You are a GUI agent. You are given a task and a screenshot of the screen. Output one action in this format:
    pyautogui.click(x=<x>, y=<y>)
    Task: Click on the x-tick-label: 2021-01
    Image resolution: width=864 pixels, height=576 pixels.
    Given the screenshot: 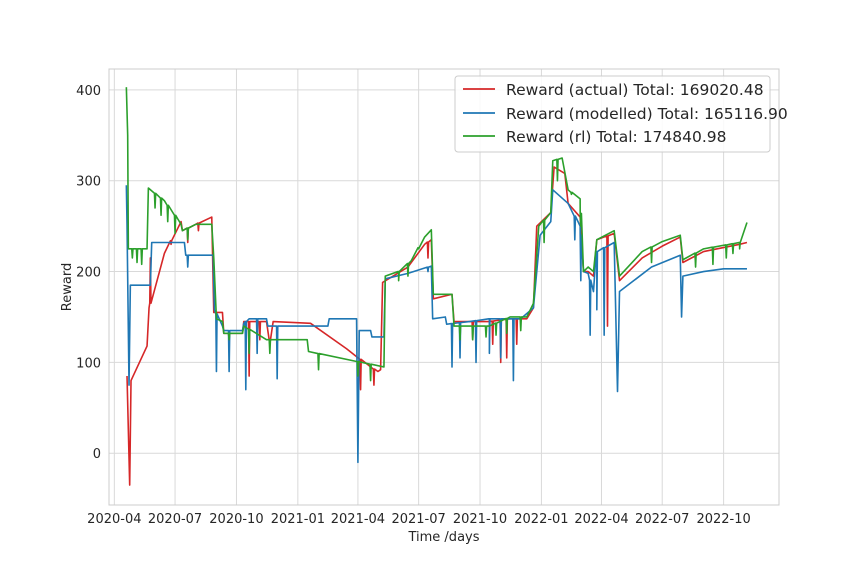 What is the action you would take?
    pyautogui.click(x=298, y=519)
    